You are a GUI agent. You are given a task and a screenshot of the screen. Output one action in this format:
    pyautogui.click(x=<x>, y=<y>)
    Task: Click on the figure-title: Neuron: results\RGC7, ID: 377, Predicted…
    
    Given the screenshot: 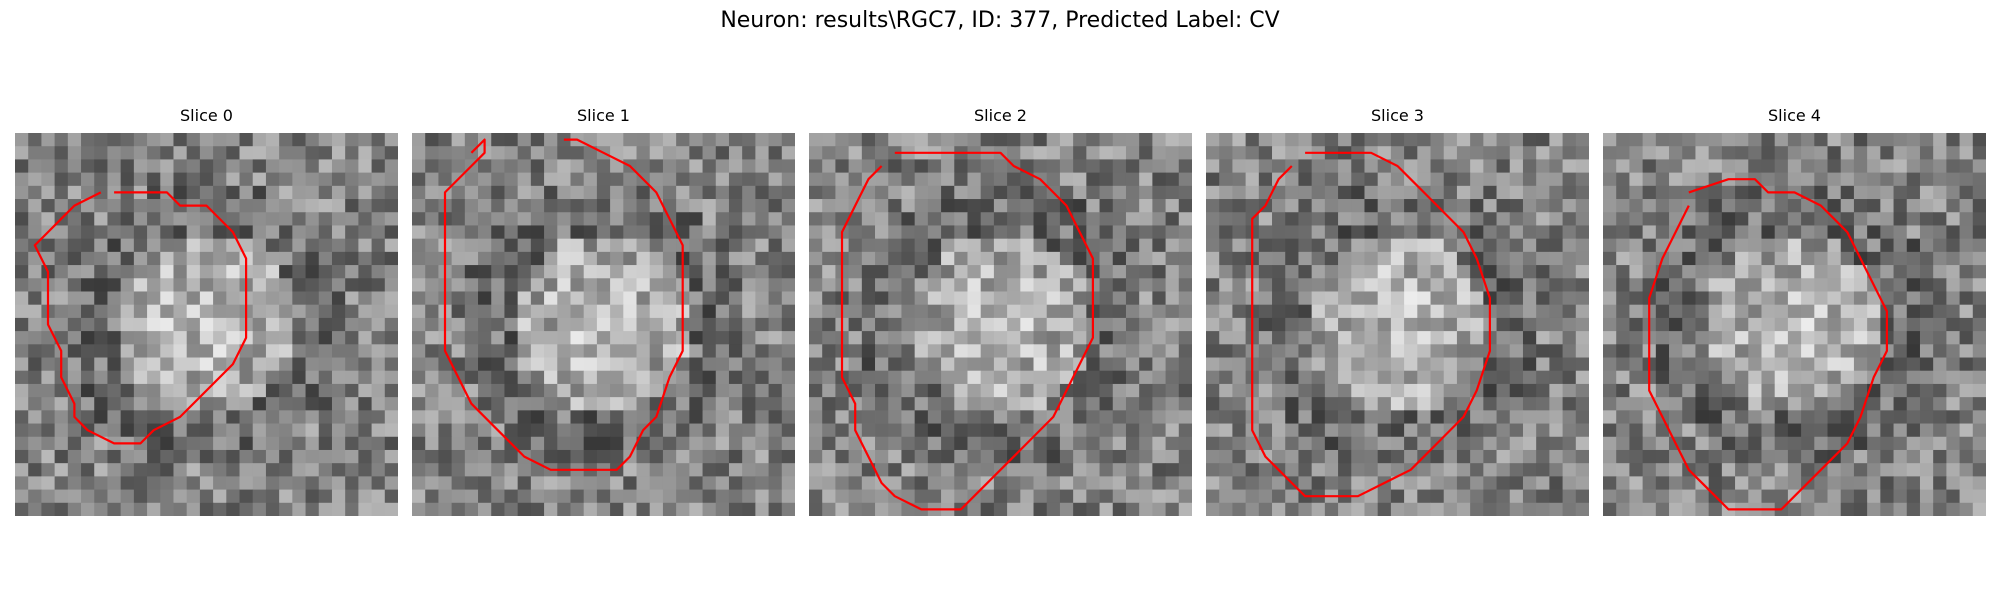 What is the action you would take?
    pyautogui.click(x=1000, y=20)
    